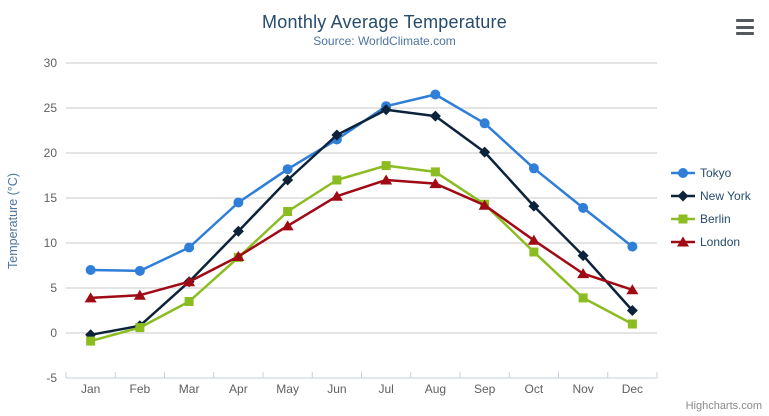 The width and height of the screenshot is (769, 416). I want to click on chart-subtitle: Source: WorldClimate.com, so click(384, 41).